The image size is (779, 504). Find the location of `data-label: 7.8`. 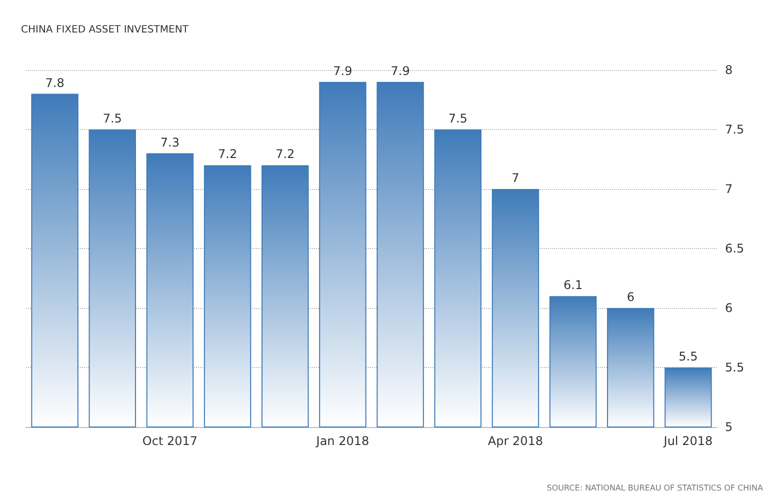

data-label: 7.8 is located at coordinates (54, 83).